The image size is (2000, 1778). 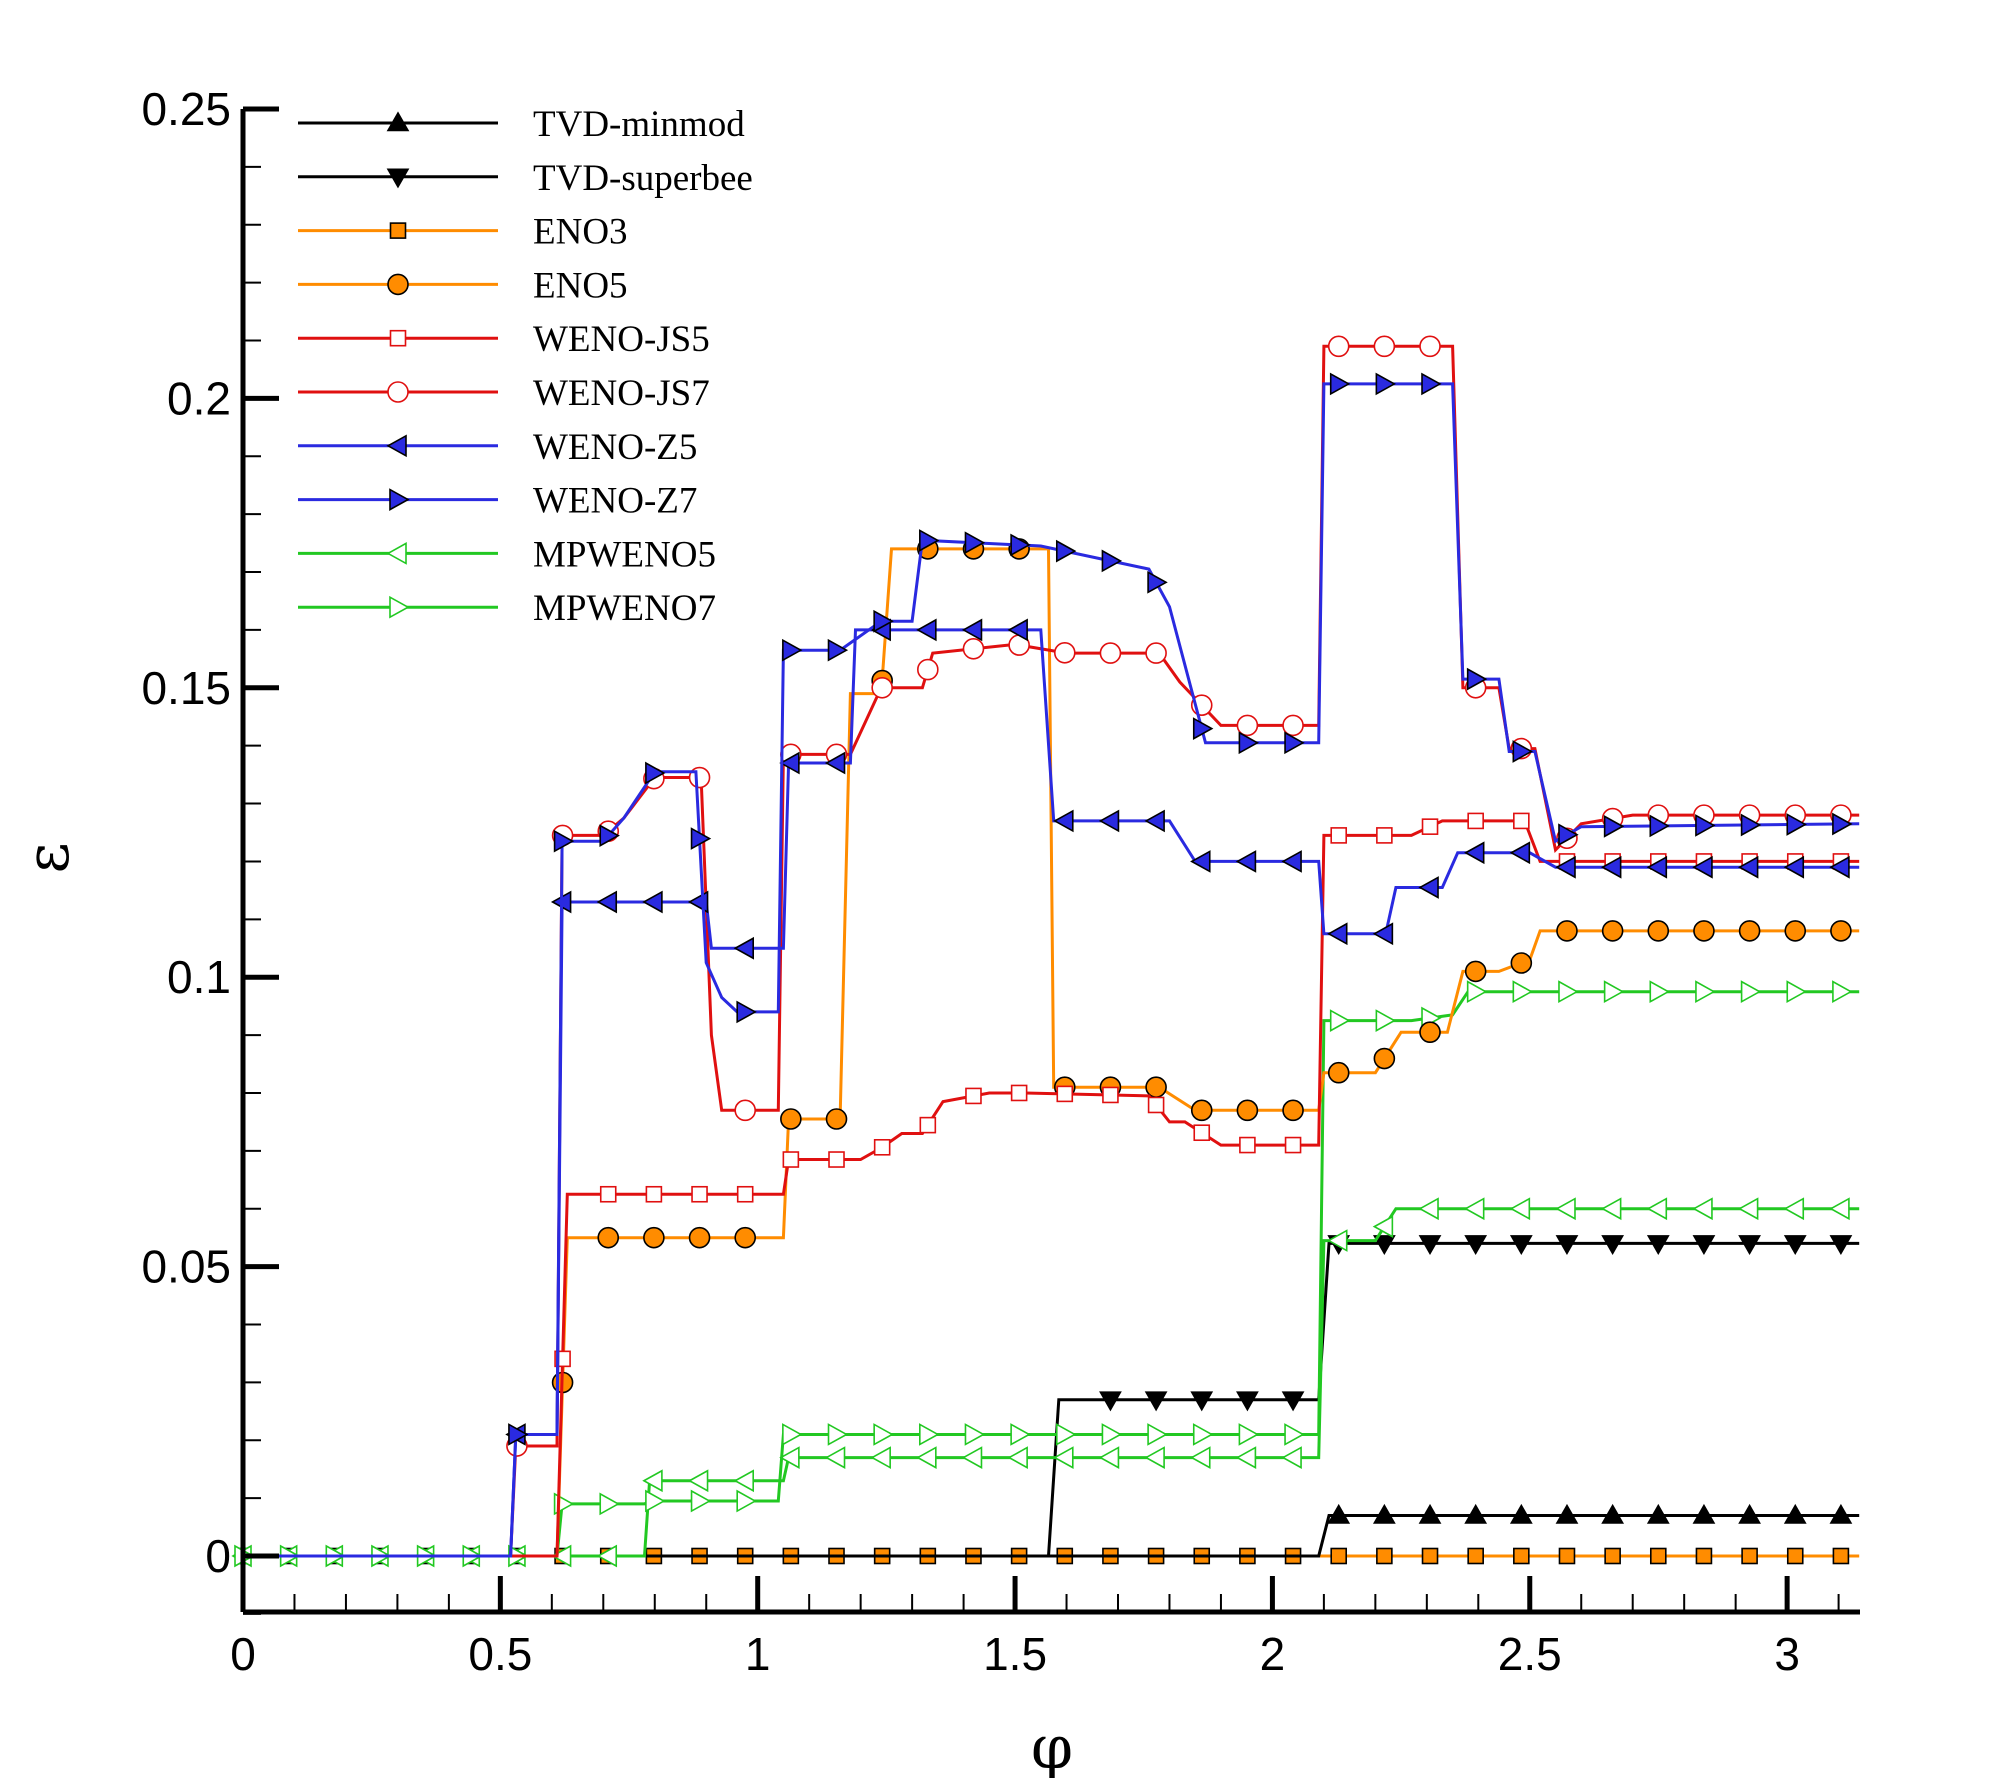 I want to click on x-tick-label: 1.5, so click(x=1015, y=1654).